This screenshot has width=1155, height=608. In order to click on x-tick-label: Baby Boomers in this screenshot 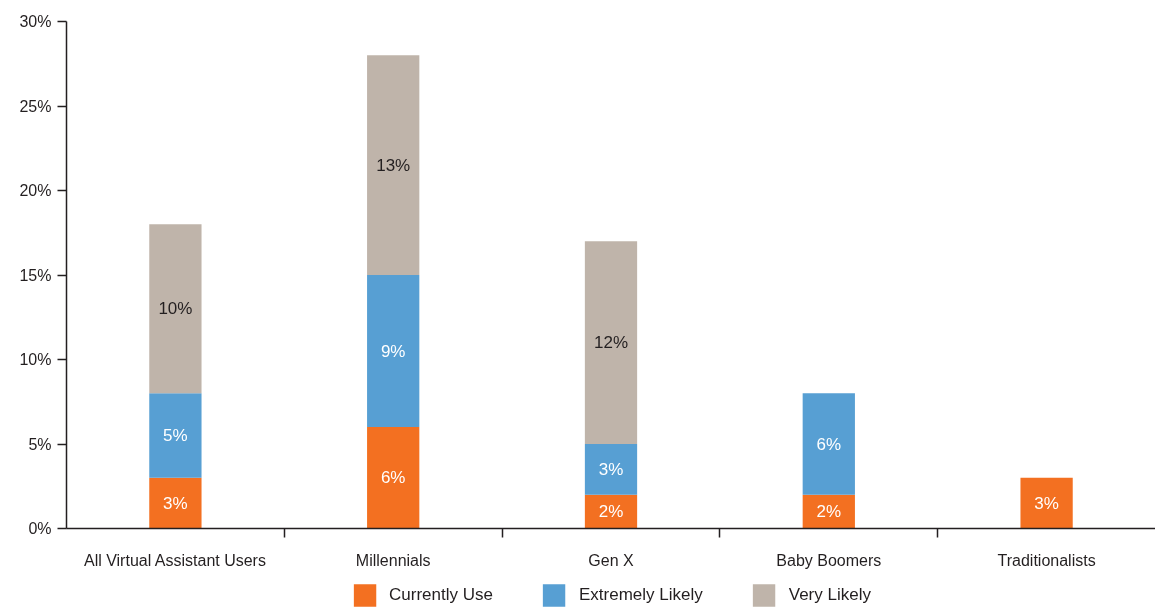, I will do `click(829, 560)`.